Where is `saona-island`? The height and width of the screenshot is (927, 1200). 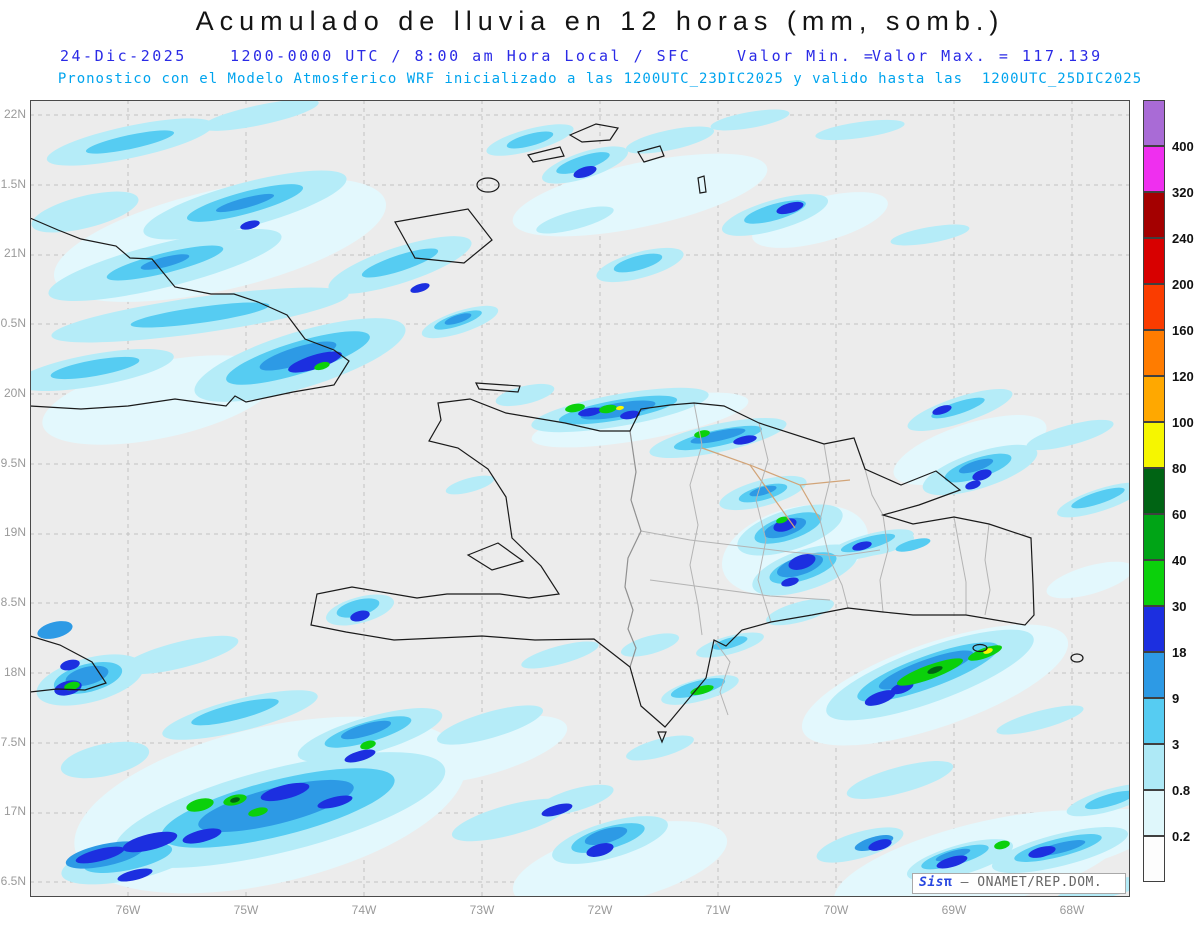 saona-island is located at coordinates (980, 648).